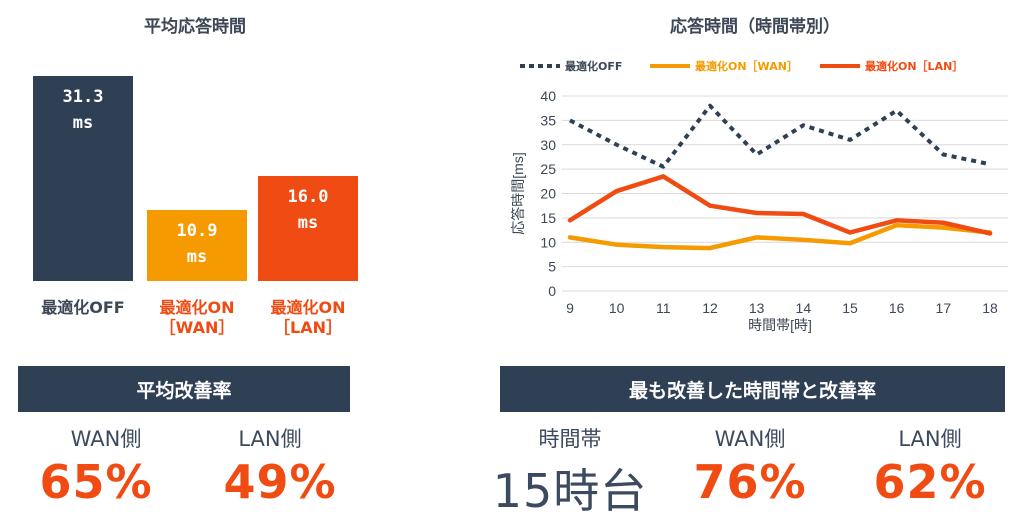 This screenshot has width=1024, height=521. What do you see at coordinates (548, 96) in the screenshot?
I see `y-tick-label: 40` at bounding box center [548, 96].